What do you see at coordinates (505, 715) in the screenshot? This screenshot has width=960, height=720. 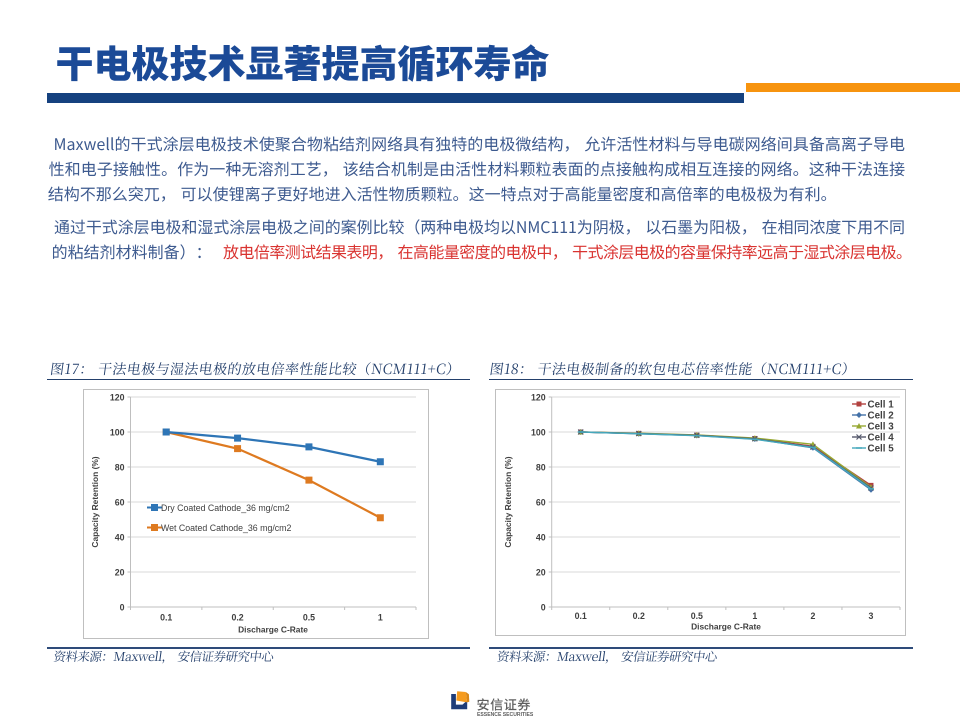 I see `svg-text: ESSENCE SECURITIES` at bounding box center [505, 715].